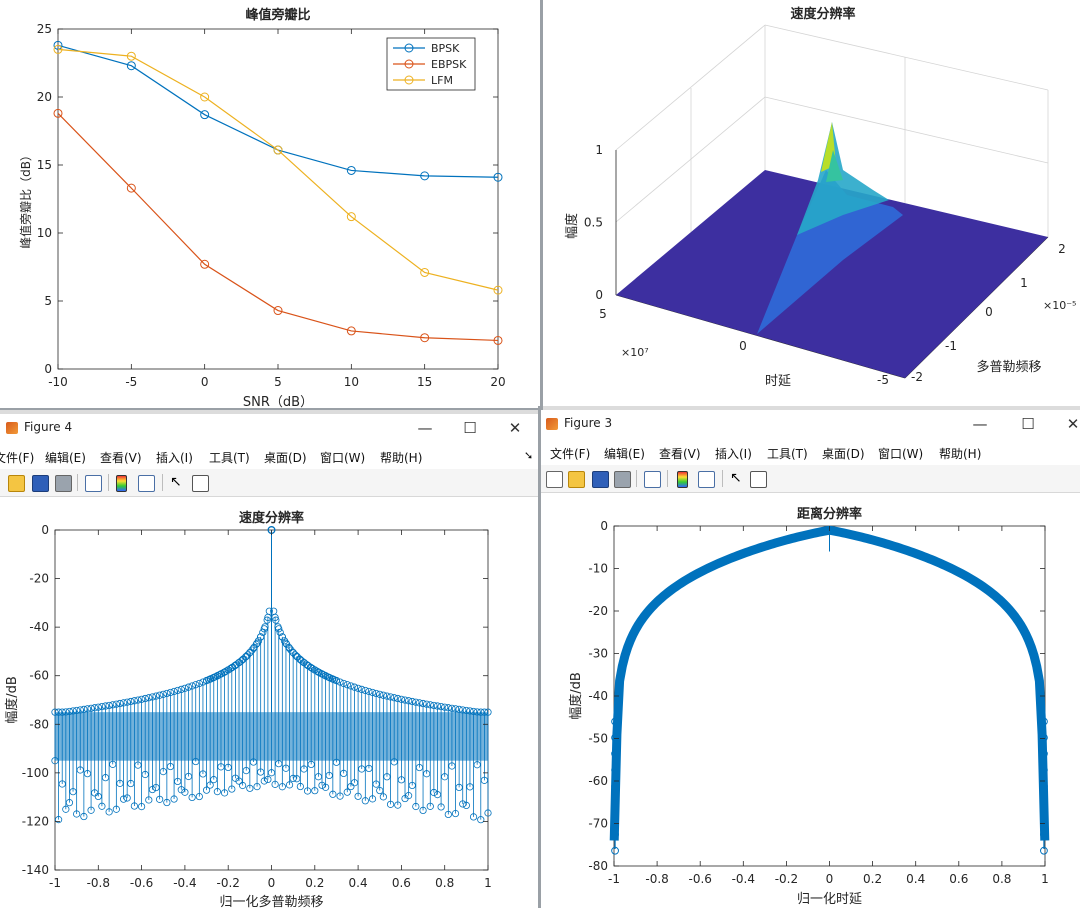 The width and height of the screenshot is (1080, 908). Describe the element at coordinates (445, 48) in the screenshot. I see `legend-entry: BPSK` at that location.